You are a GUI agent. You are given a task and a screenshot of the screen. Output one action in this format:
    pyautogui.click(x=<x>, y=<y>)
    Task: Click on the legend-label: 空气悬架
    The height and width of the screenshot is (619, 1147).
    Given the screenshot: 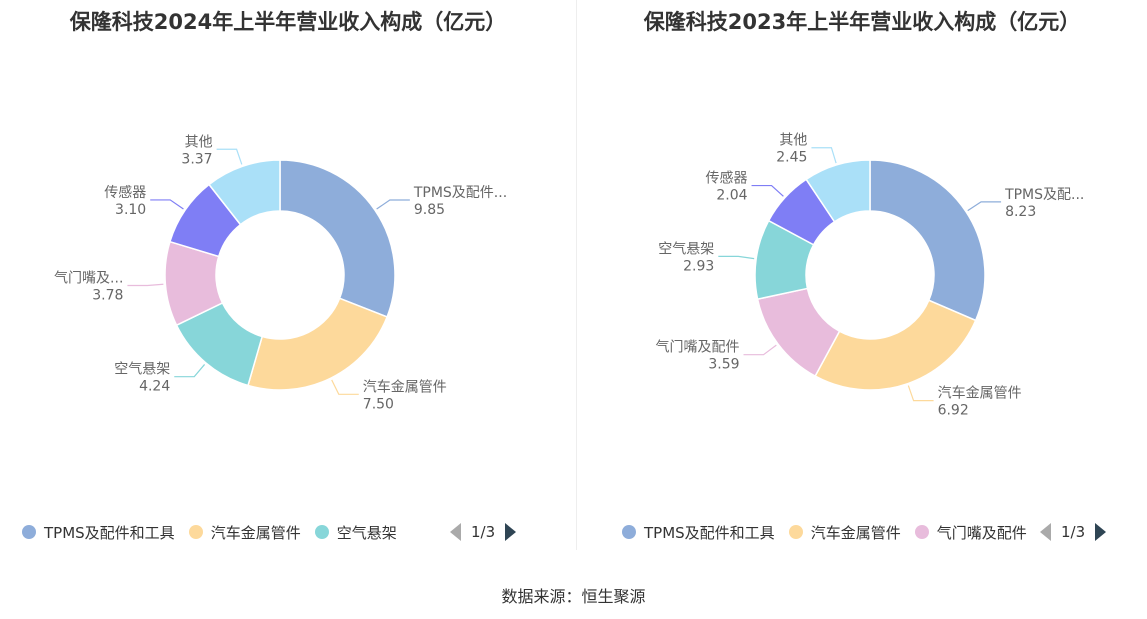 What is the action you would take?
    pyautogui.click(x=366, y=532)
    